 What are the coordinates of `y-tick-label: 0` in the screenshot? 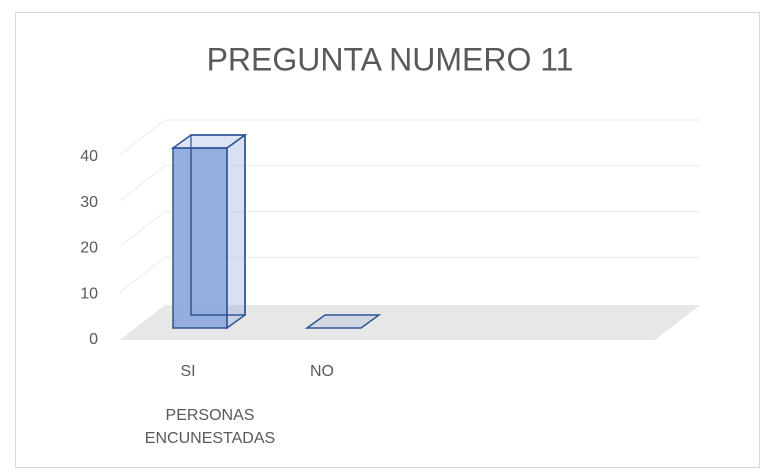 It's located at (93, 339).